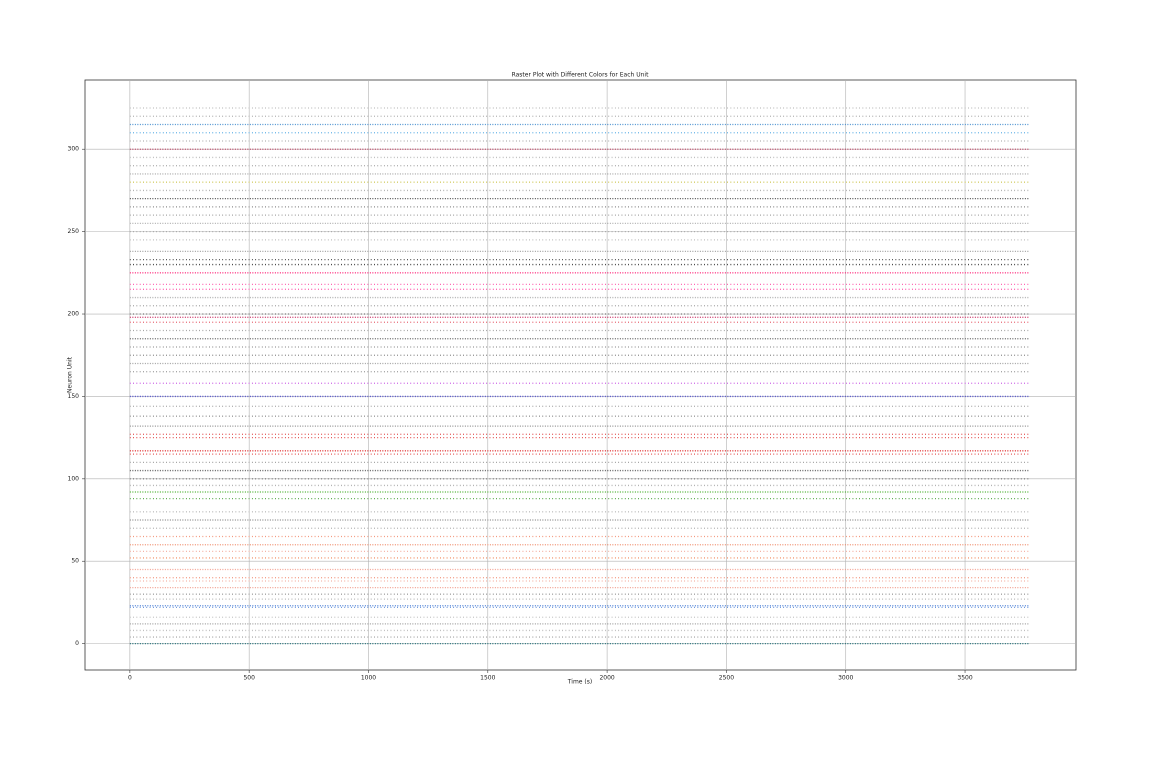  I want to click on y-tick-label: 50, so click(75, 561).